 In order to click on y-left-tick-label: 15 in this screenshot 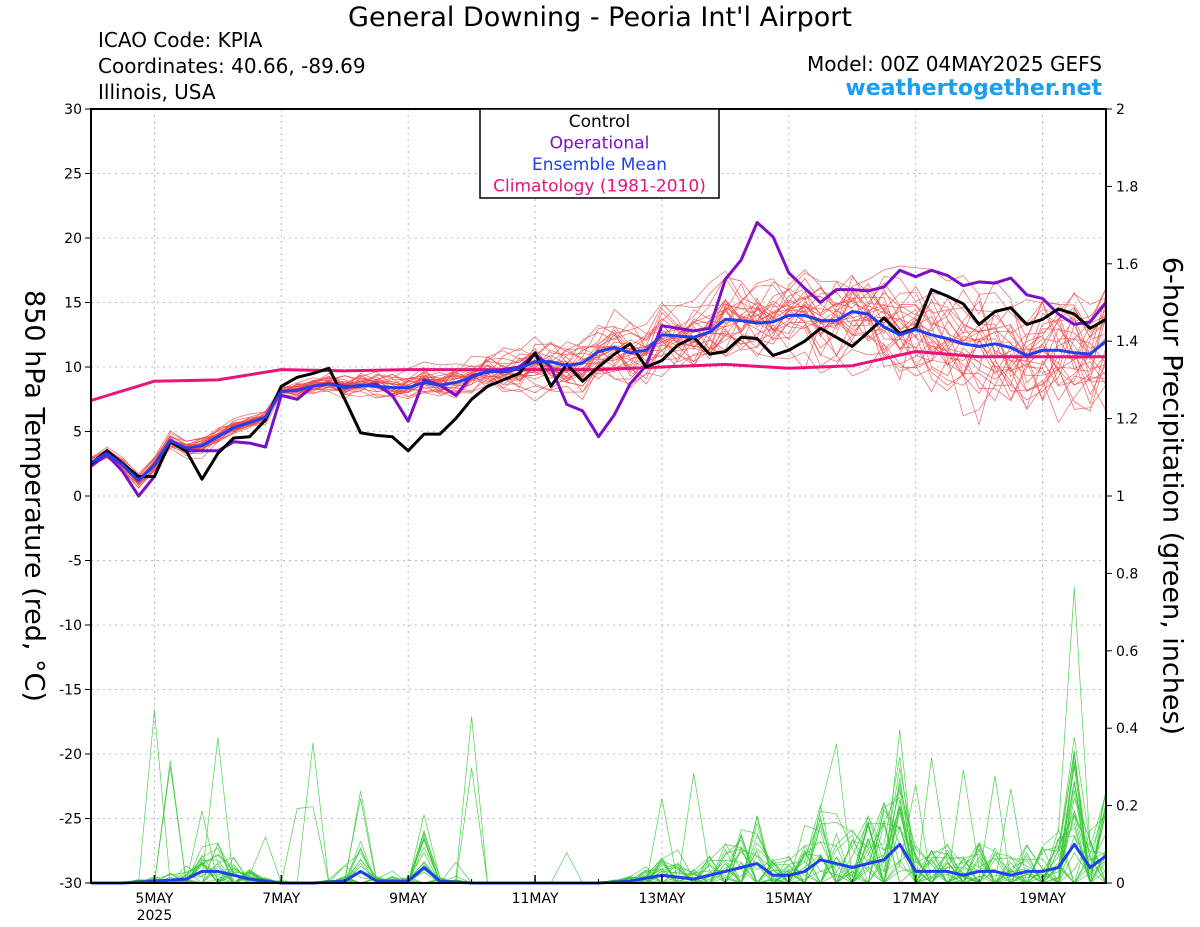, I will do `click(73, 304)`.